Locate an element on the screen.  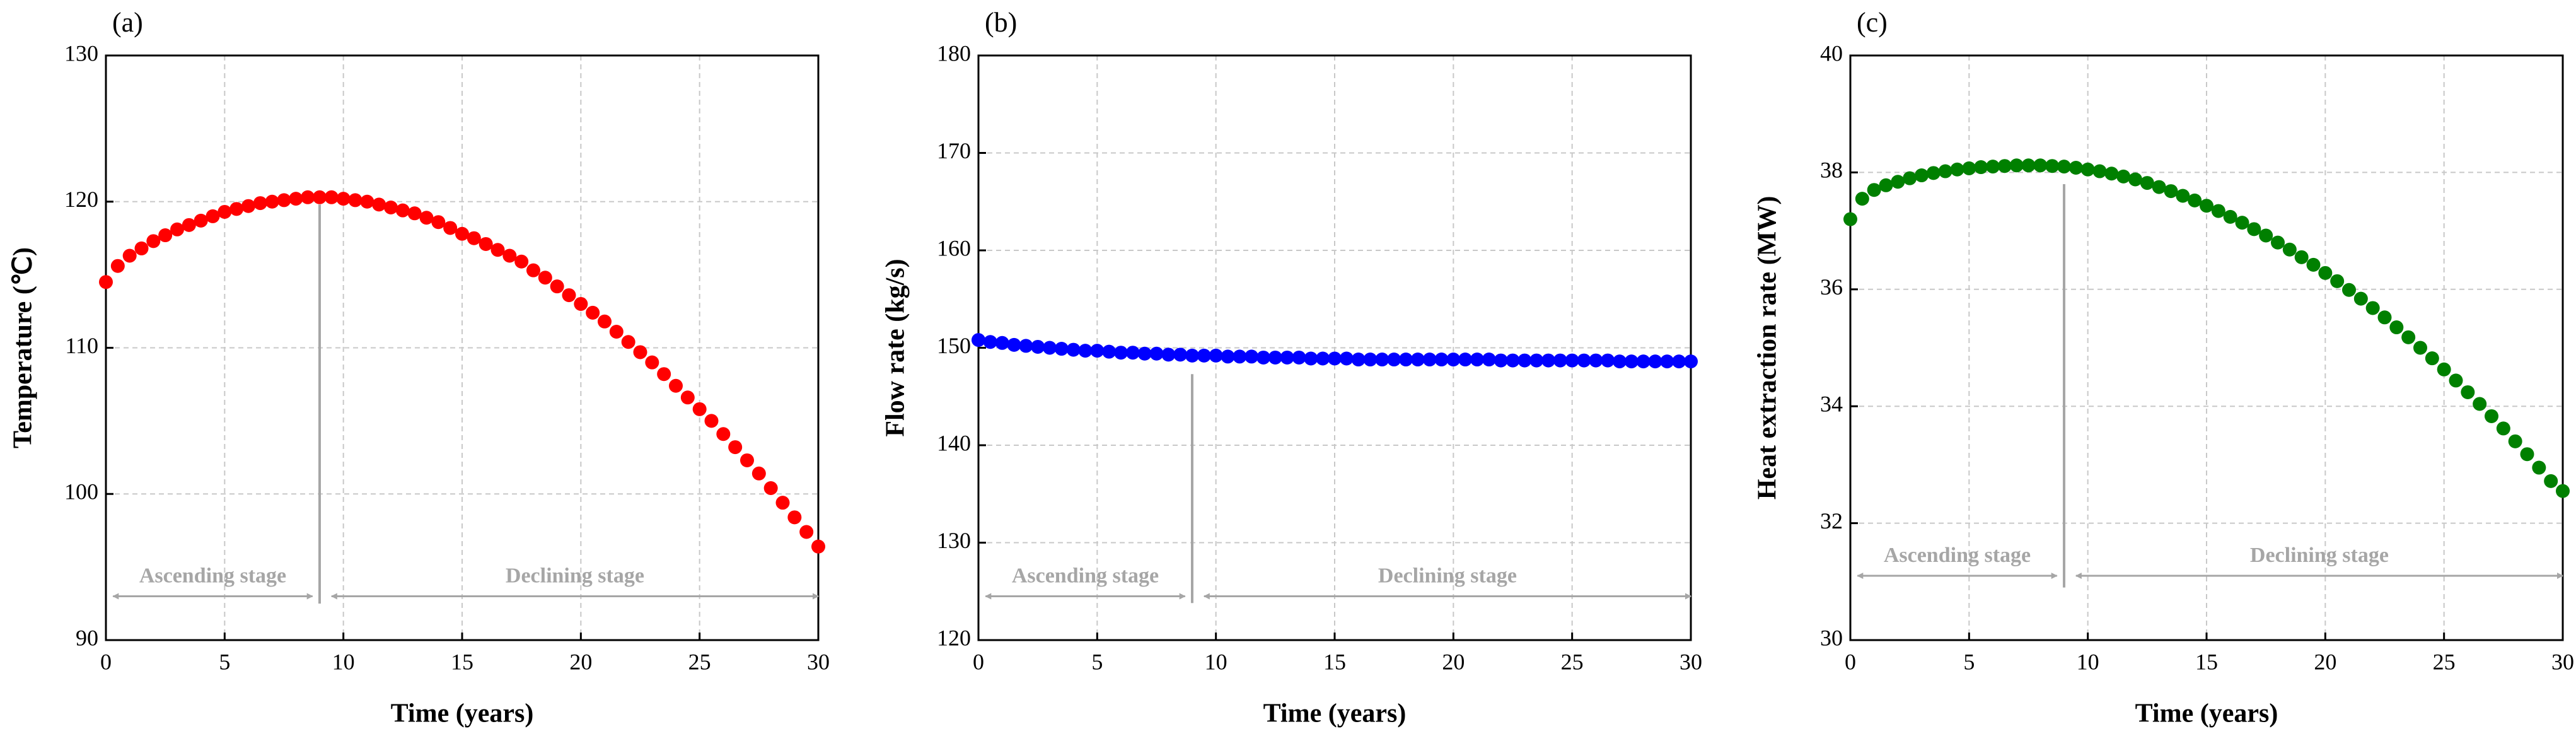
y-tick-label: 130 is located at coordinates (954, 540).